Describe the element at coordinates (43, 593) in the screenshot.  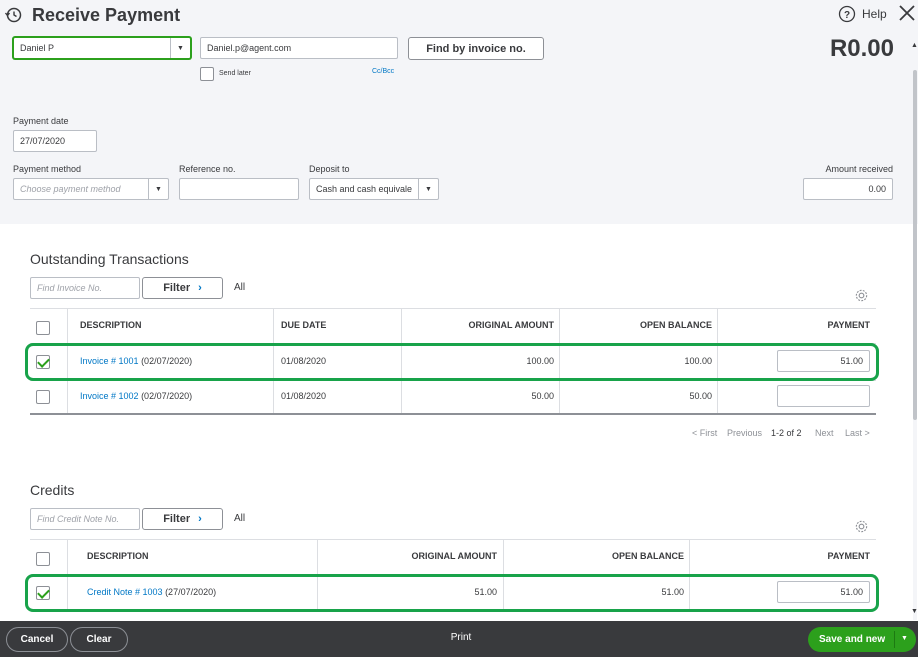
I see `credit-note-1003-checkbox` at that location.